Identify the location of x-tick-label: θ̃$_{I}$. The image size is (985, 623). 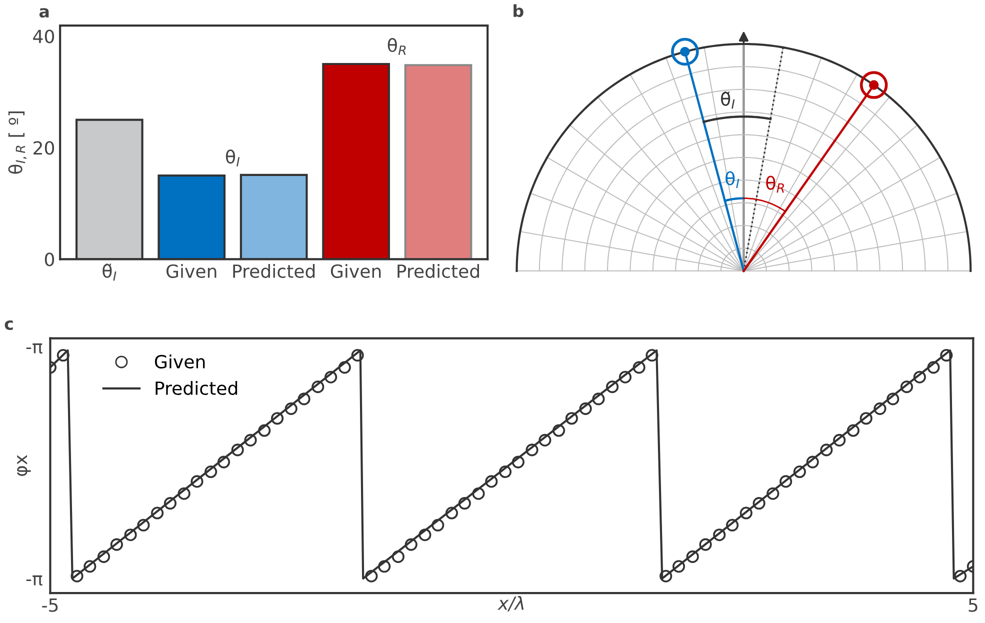
(109, 272).